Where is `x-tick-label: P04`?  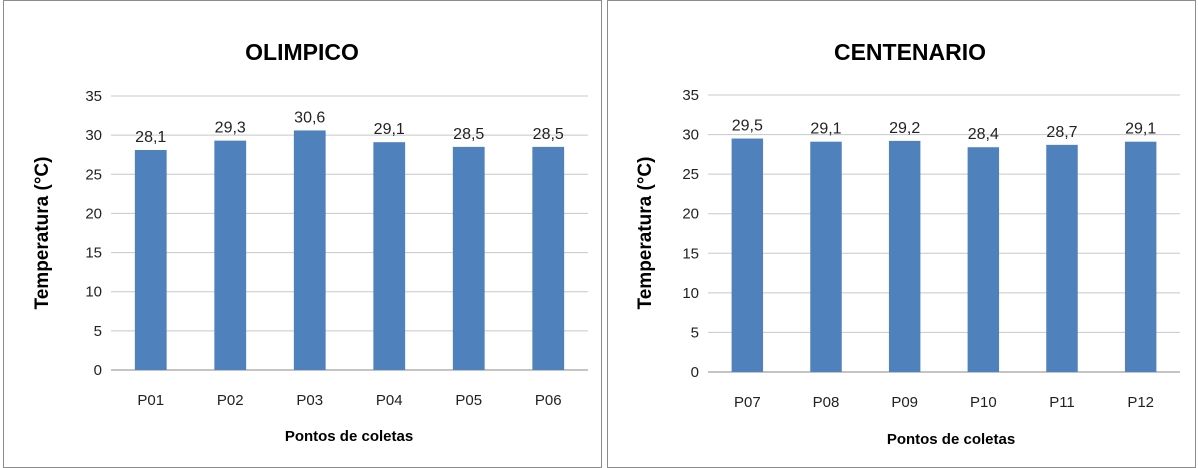 x-tick-label: P04 is located at coordinates (389, 400).